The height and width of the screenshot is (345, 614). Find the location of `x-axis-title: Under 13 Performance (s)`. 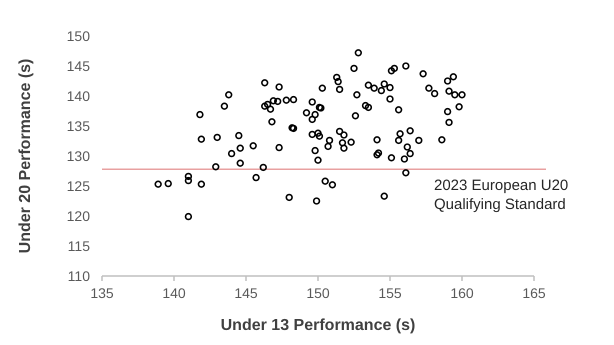

x-axis-title: Under 13 Performance (s) is located at coordinates (318, 325).